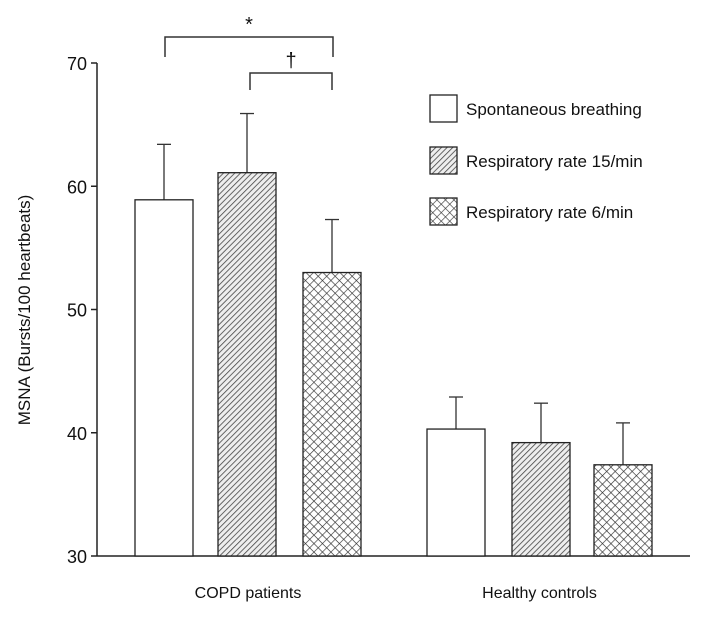 This screenshot has width=720, height=617. Describe the element at coordinates (77, 557) in the screenshot. I see `y-tick-label: 30` at that location.